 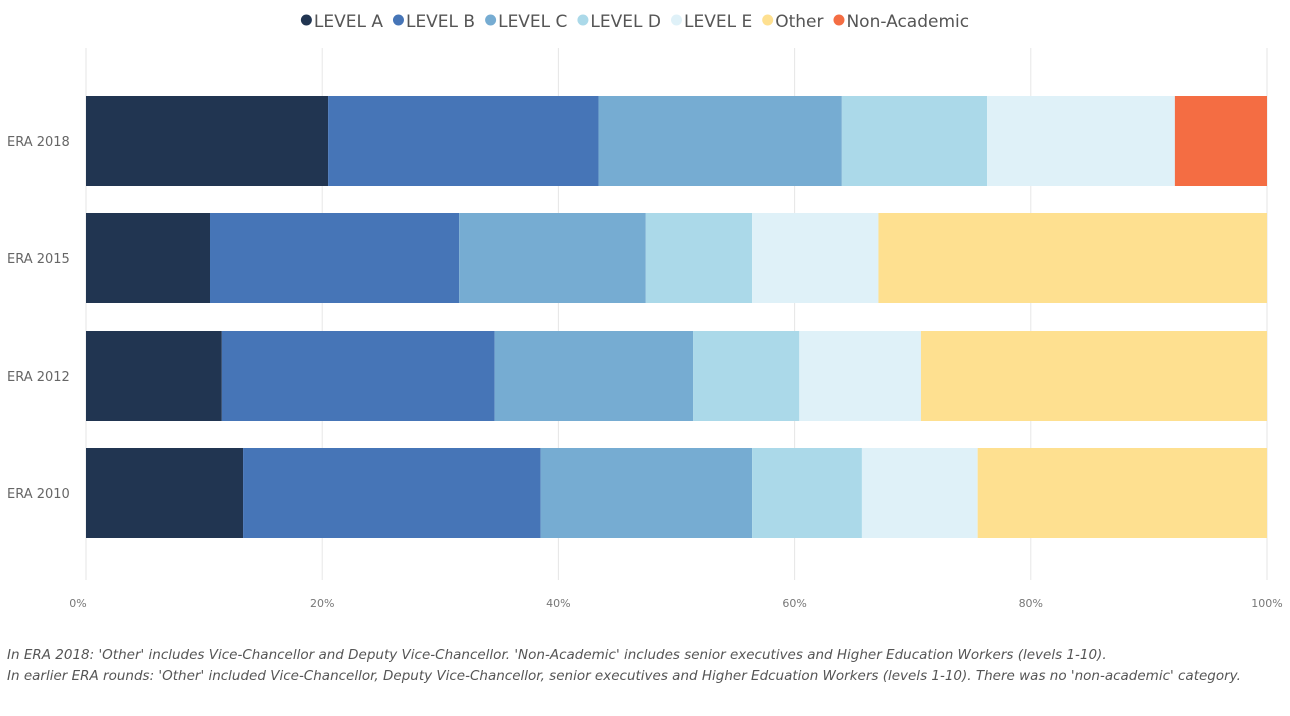 What do you see at coordinates (322, 603) in the screenshot?
I see `x-tick-label: 20%` at bounding box center [322, 603].